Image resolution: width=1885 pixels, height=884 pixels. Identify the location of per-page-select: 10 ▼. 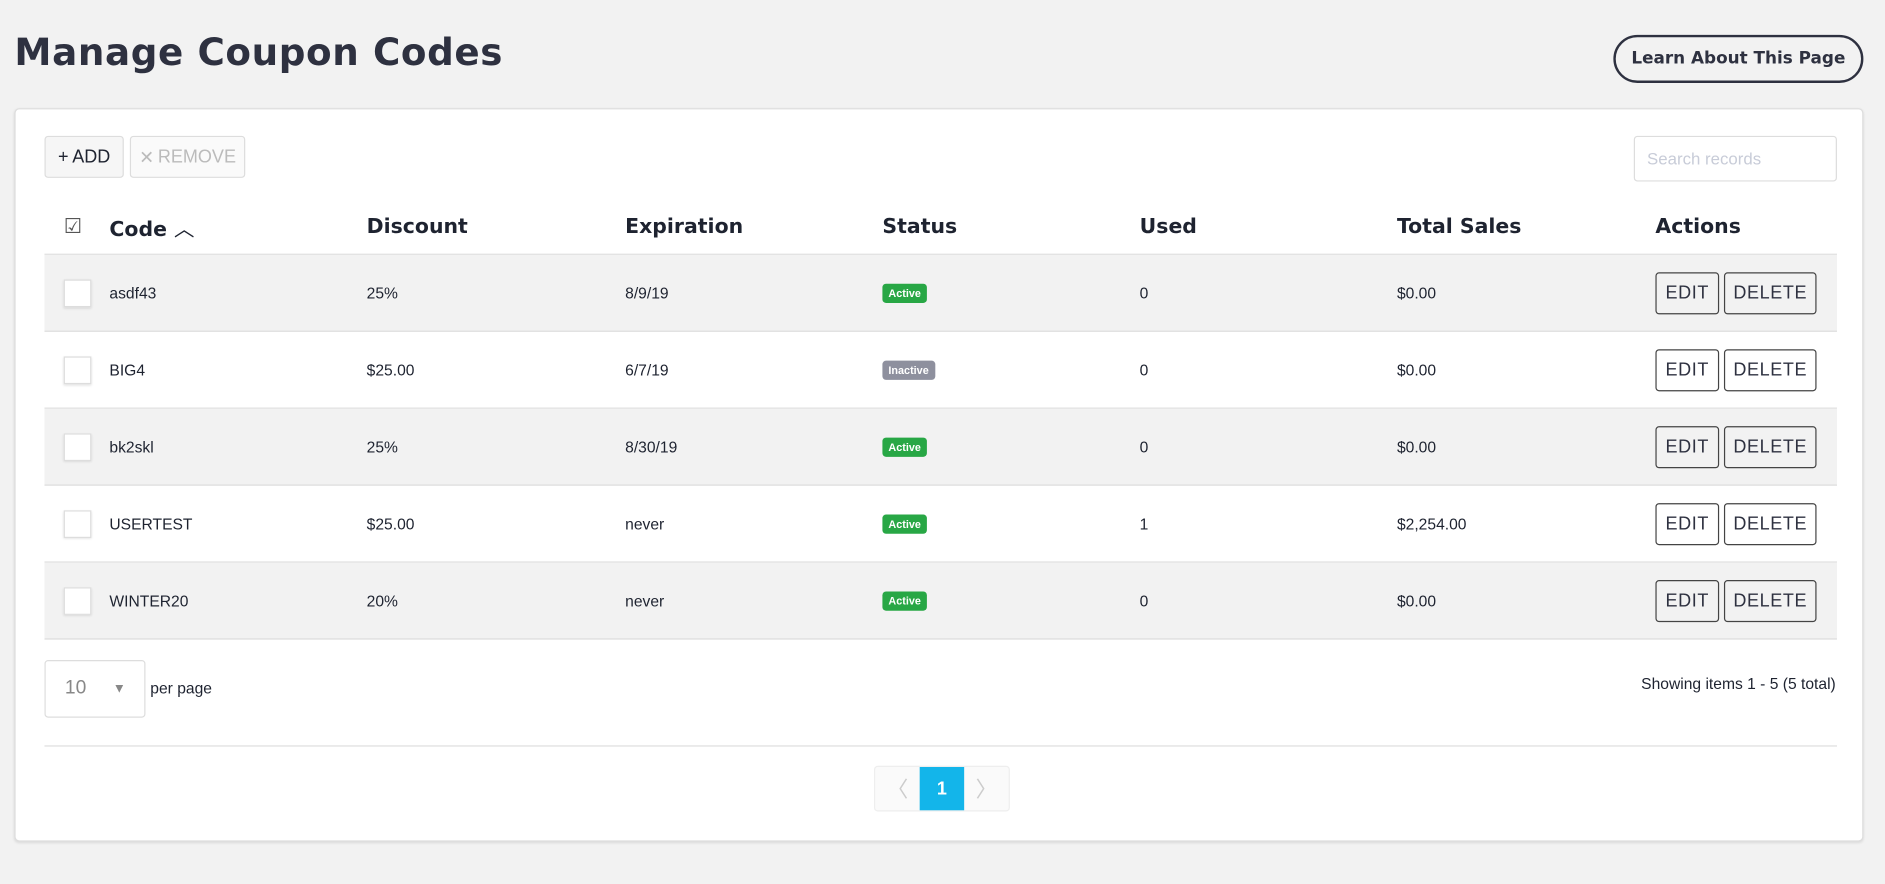
(95, 689).